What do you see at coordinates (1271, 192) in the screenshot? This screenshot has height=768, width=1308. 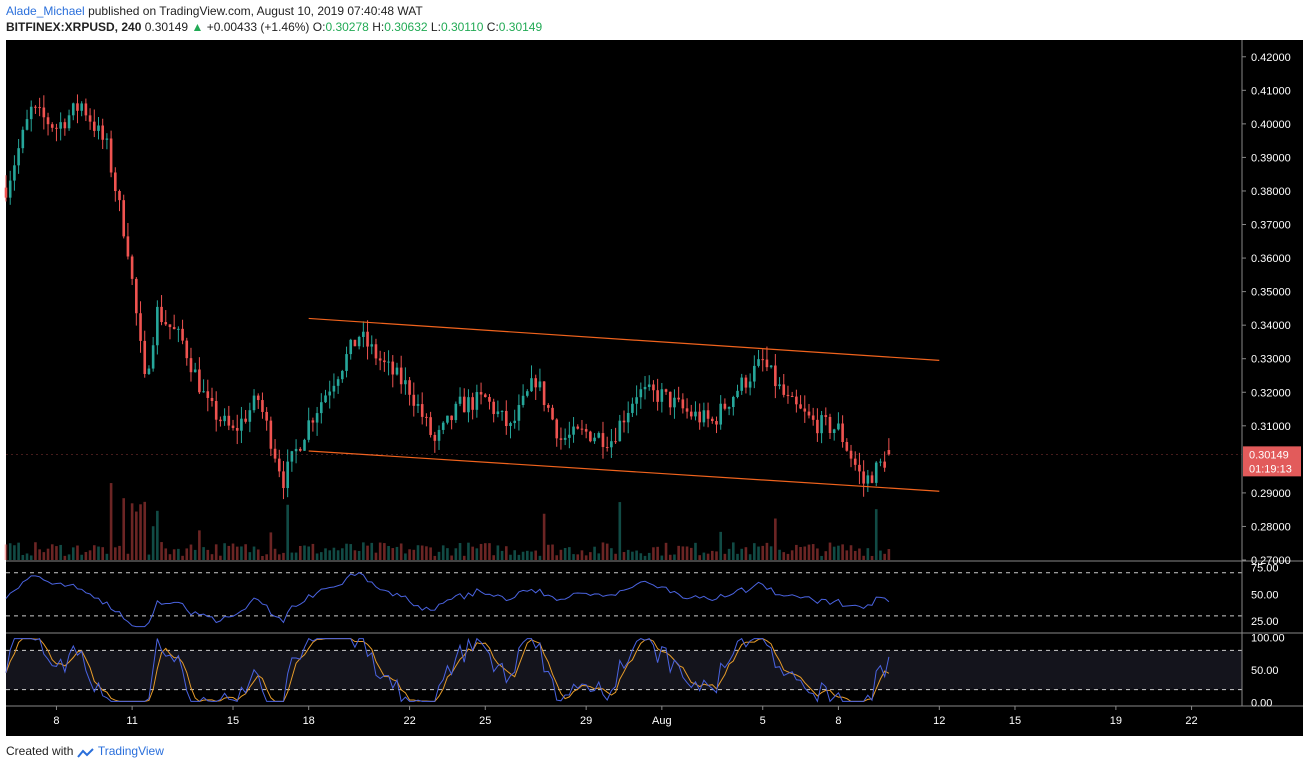 I see `price-tick-label: 0.38000` at bounding box center [1271, 192].